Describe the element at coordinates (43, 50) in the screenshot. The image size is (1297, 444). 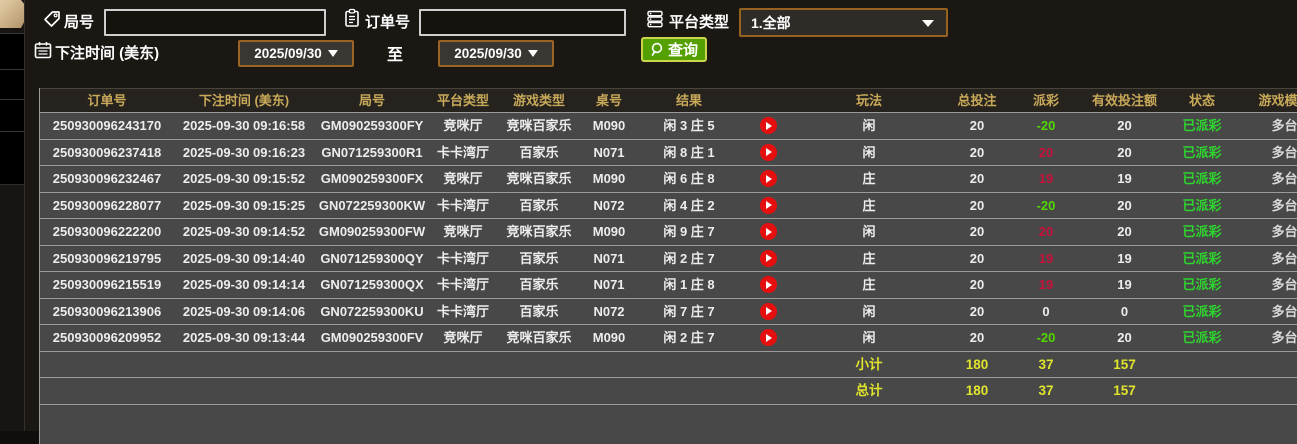
I see `calendar-icon` at that location.